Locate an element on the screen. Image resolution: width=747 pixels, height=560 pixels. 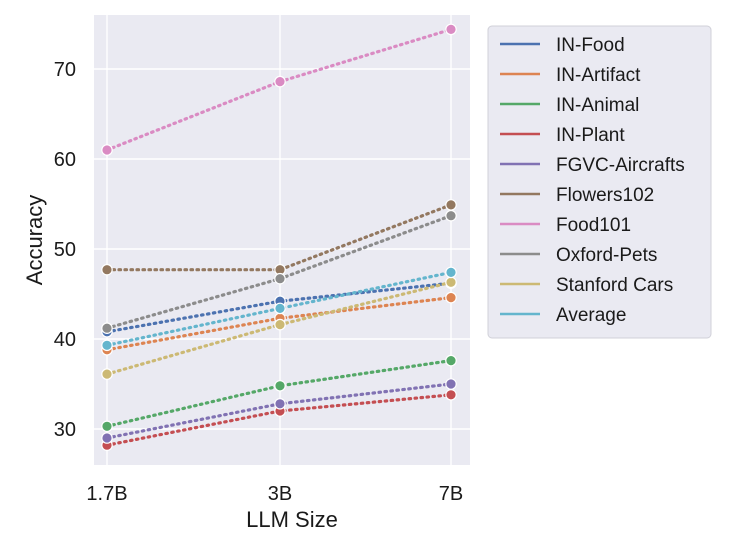
legend-label-8: Stanford Cars is located at coordinates (614, 285).